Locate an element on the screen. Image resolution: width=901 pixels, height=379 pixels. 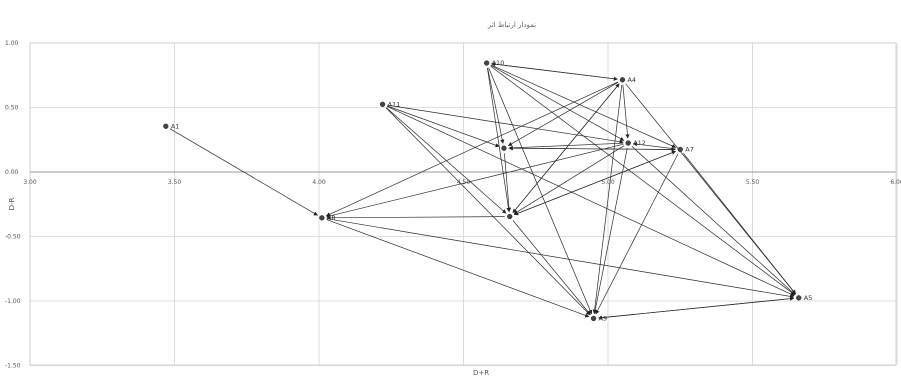
x-axis-label: D+R is located at coordinates (481, 373).